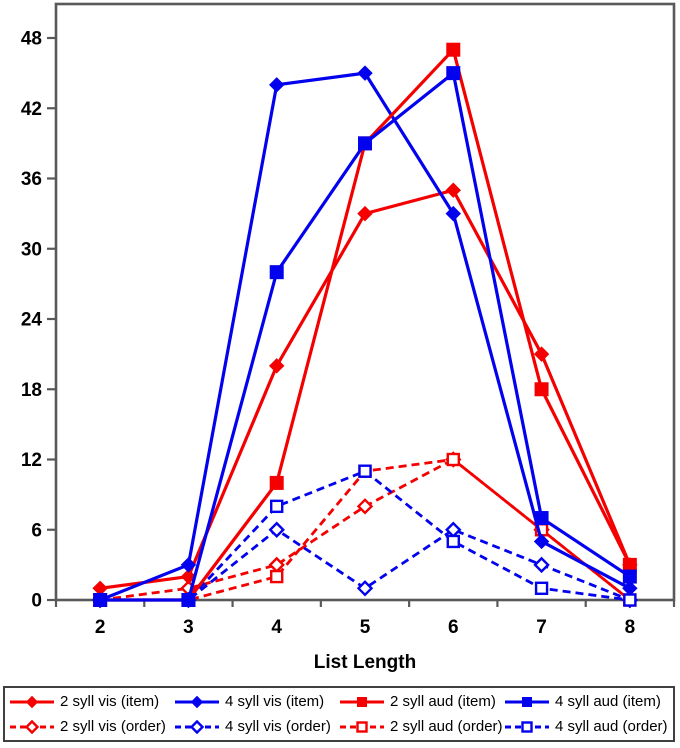 The height and width of the screenshot is (748, 680). What do you see at coordinates (276, 627) in the screenshot?
I see `x-axis-tick-label: 4` at bounding box center [276, 627].